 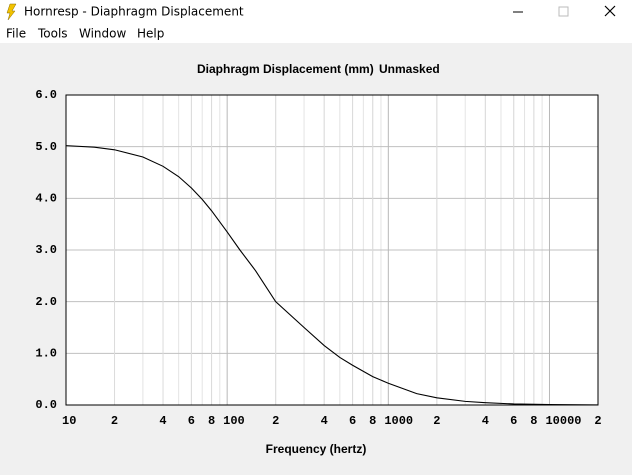 What do you see at coordinates (285, 69) in the screenshot?
I see `chart-title: Diaphragm Displacement (mm)` at bounding box center [285, 69].